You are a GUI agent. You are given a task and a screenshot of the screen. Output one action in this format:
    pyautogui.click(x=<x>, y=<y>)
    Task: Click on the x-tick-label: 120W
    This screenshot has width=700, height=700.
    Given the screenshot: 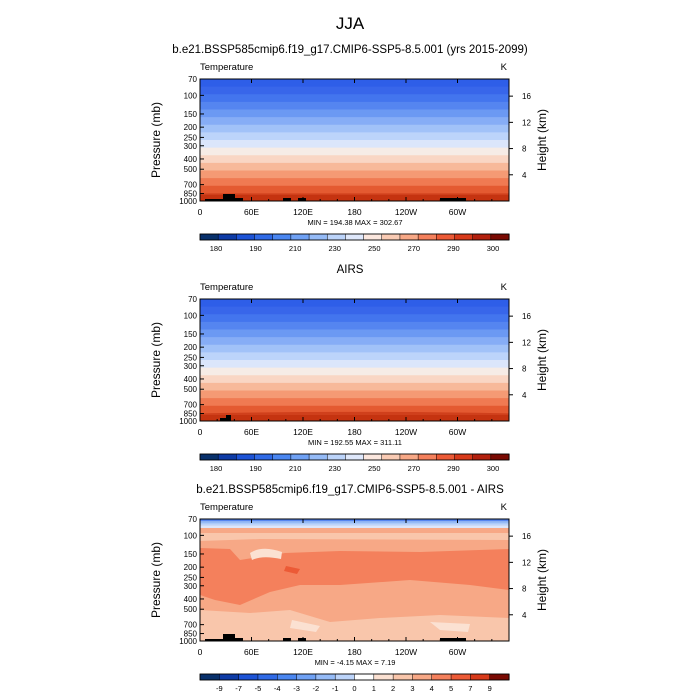 What is the action you would take?
    pyautogui.click(x=406, y=652)
    